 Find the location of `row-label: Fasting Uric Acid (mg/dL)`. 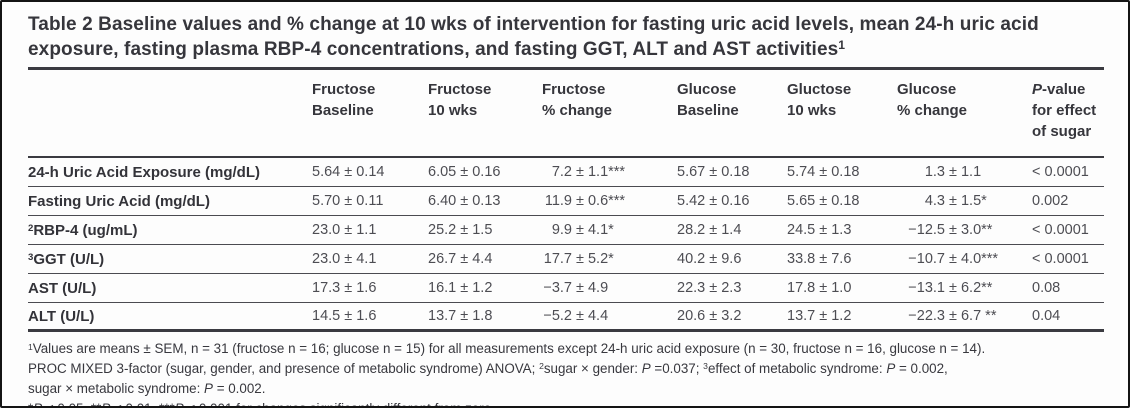

row-label: Fasting Uric Acid (mg/dL) is located at coordinates (119, 201).